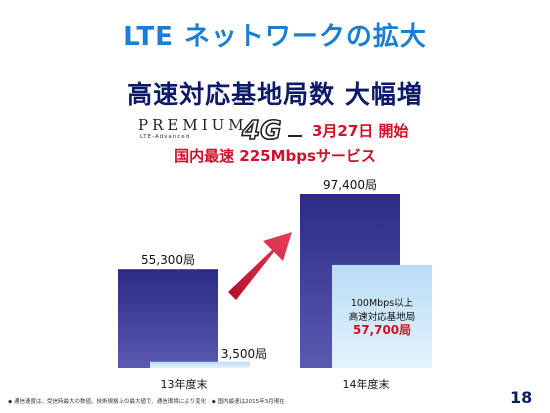  I want to click on page-subtitle: 高速対応基地局数 大幅増, so click(275, 94).